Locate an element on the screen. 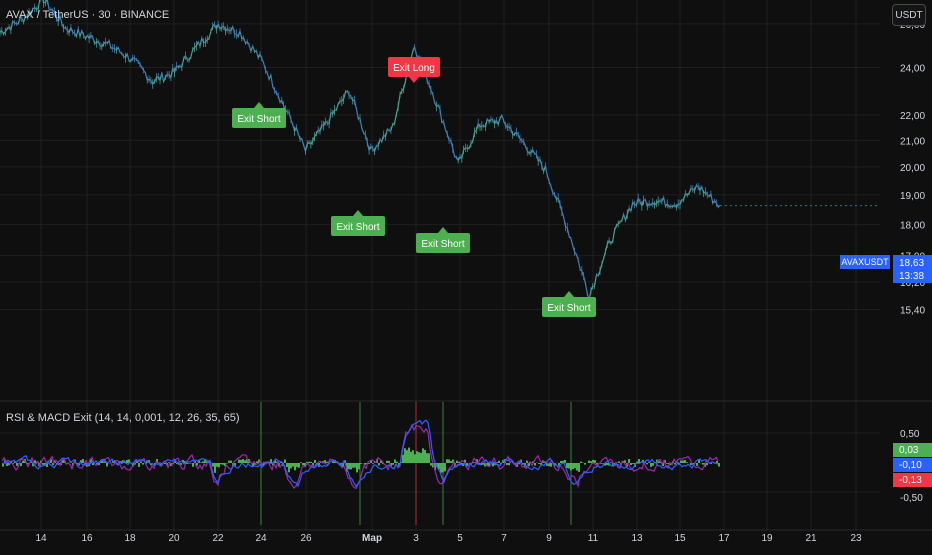  price-tick-label: 18,00 is located at coordinates (912, 225).